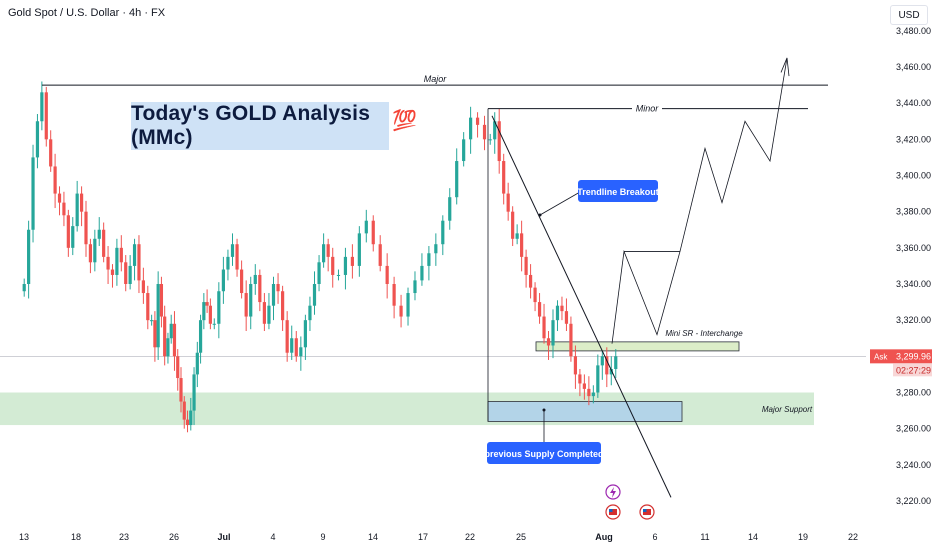 The height and width of the screenshot is (555, 932). I want to click on price-tag-bg, so click(901, 356).